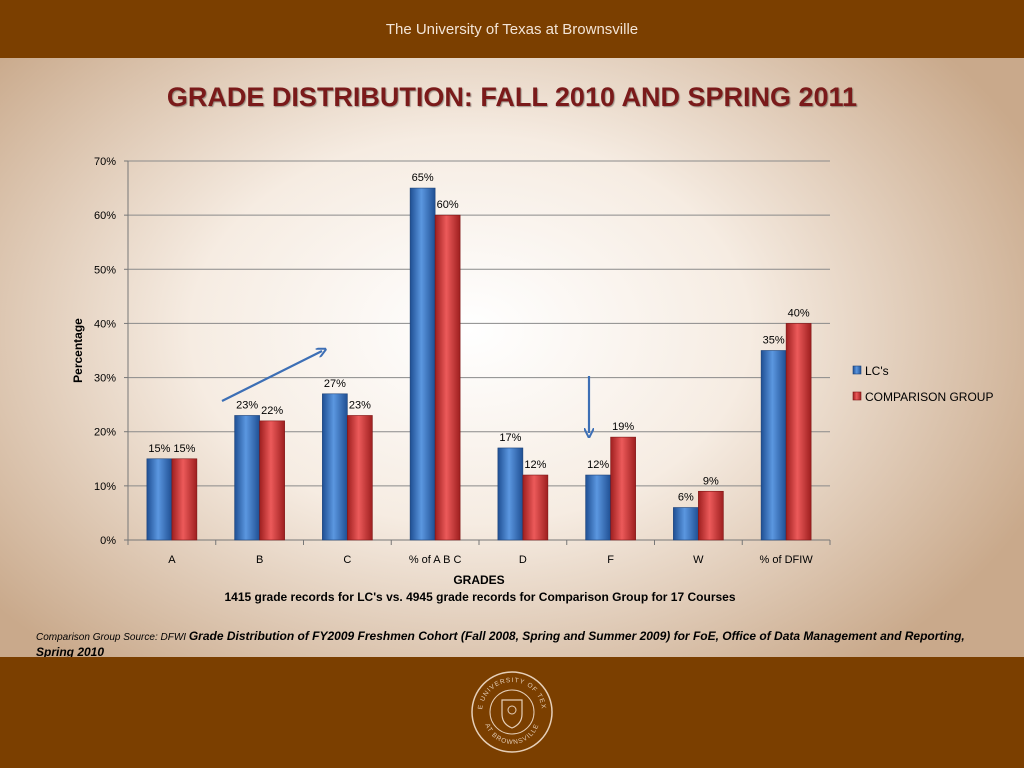  I want to click on y-tick-label: 20%, so click(105, 433).